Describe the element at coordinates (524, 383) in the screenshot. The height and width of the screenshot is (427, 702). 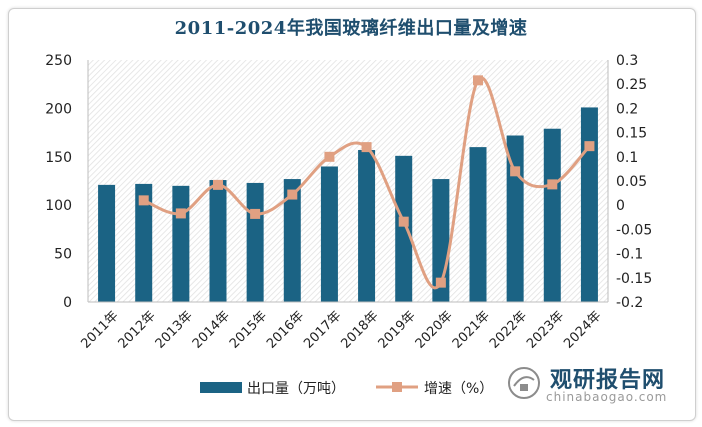
I see `watermark-logo-icon` at that location.